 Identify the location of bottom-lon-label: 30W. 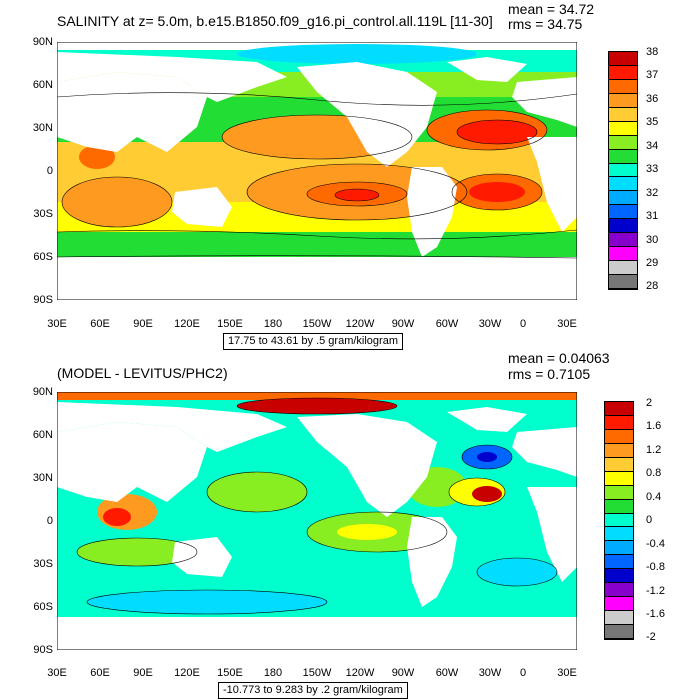
(490, 673).